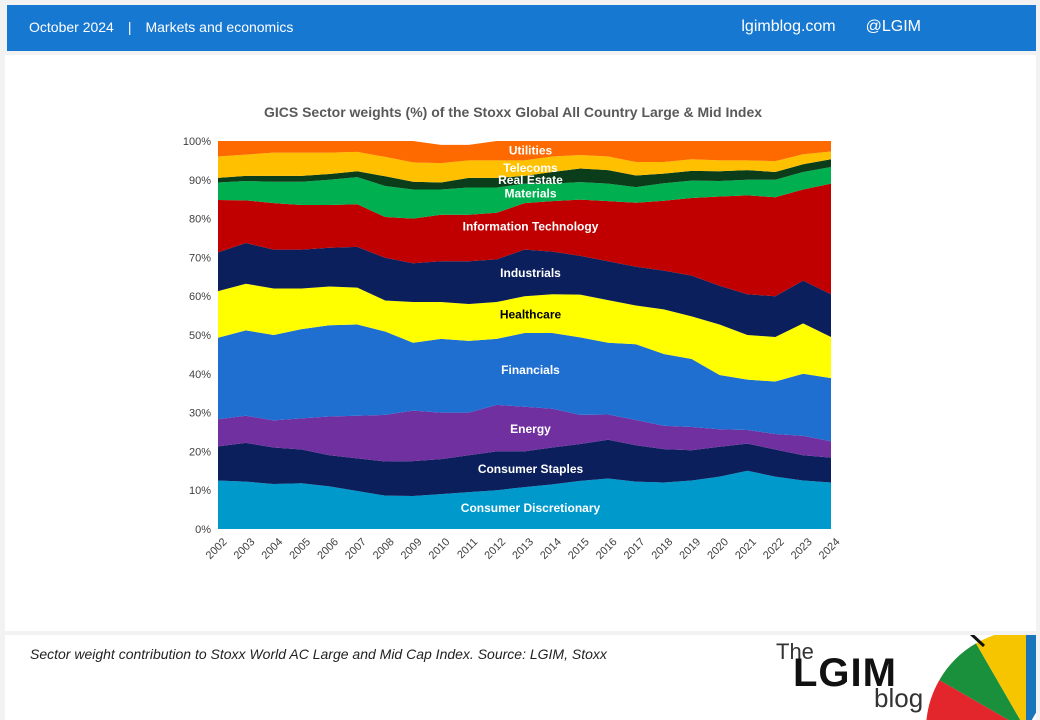  I want to click on header-handle-link: @LGIM, so click(893, 26).